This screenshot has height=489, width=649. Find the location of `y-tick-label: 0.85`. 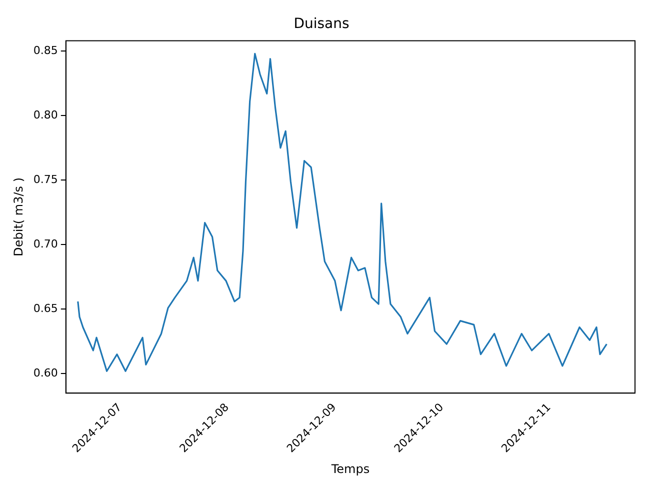

y-tick-label: 0.85 is located at coordinates (45, 50).